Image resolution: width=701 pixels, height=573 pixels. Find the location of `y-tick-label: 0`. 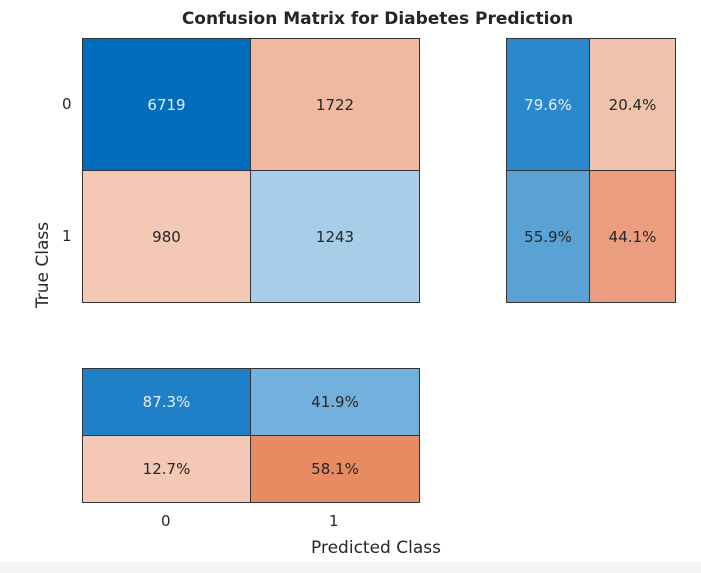

y-tick-label: 0 is located at coordinates (67, 104).